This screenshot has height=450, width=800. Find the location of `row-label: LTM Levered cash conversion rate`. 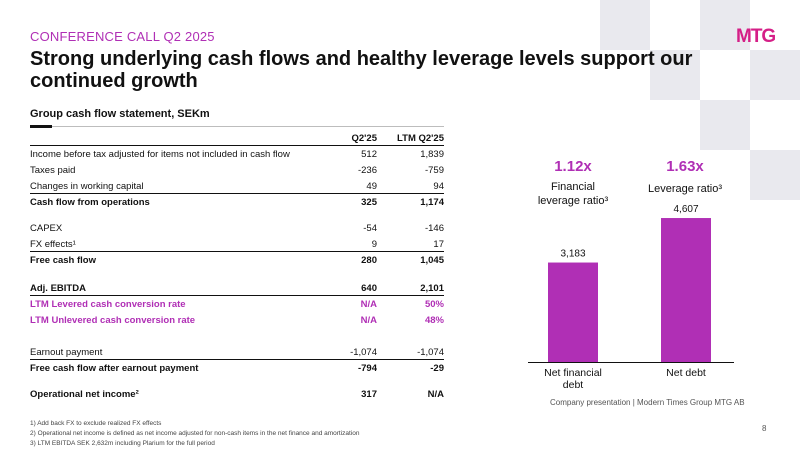

row-label: LTM Levered cash conversion rate is located at coordinates (108, 304).